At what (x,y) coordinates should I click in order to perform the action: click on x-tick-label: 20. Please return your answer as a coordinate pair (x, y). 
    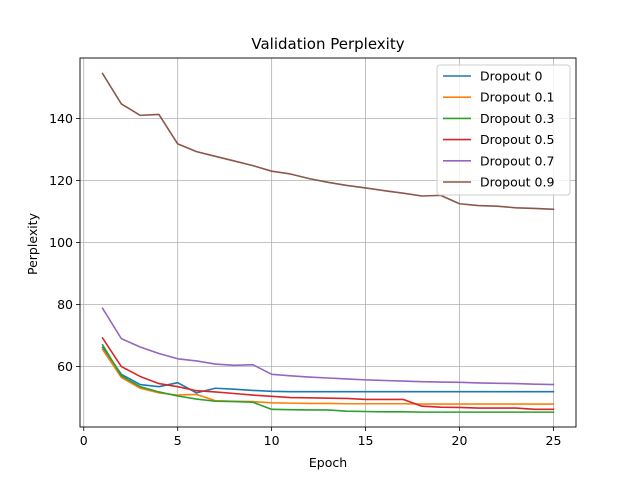
    Looking at the image, I should click on (460, 440).